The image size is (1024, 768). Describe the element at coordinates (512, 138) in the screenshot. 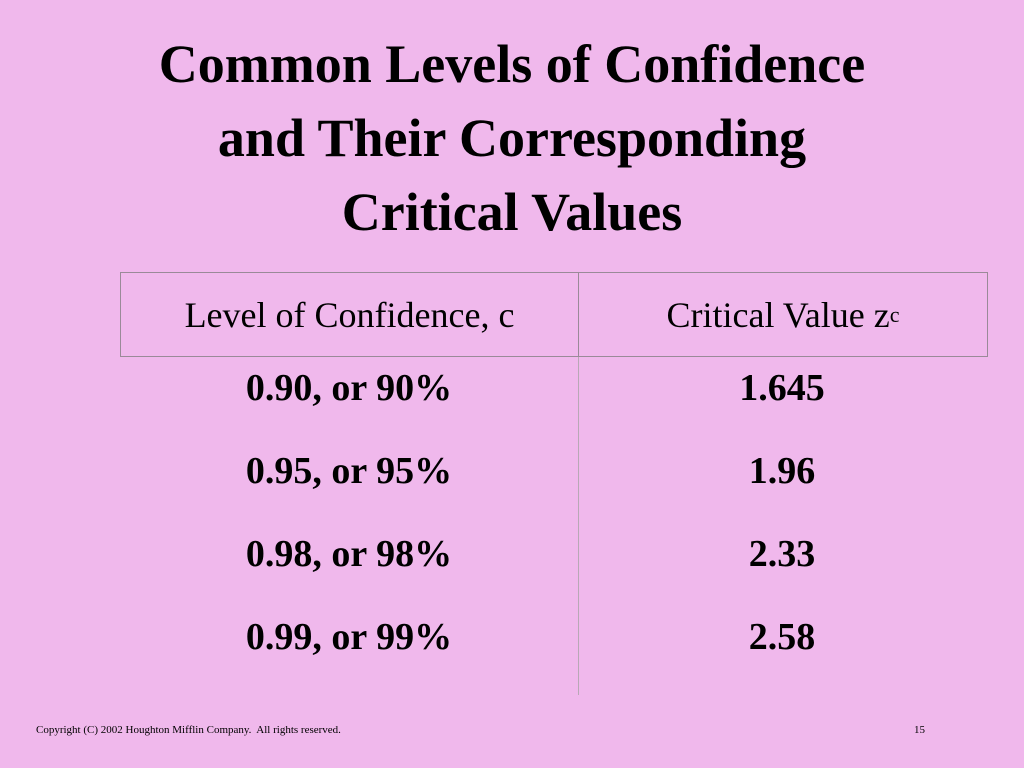

I see `title-line: and Their Corresponding` at that location.